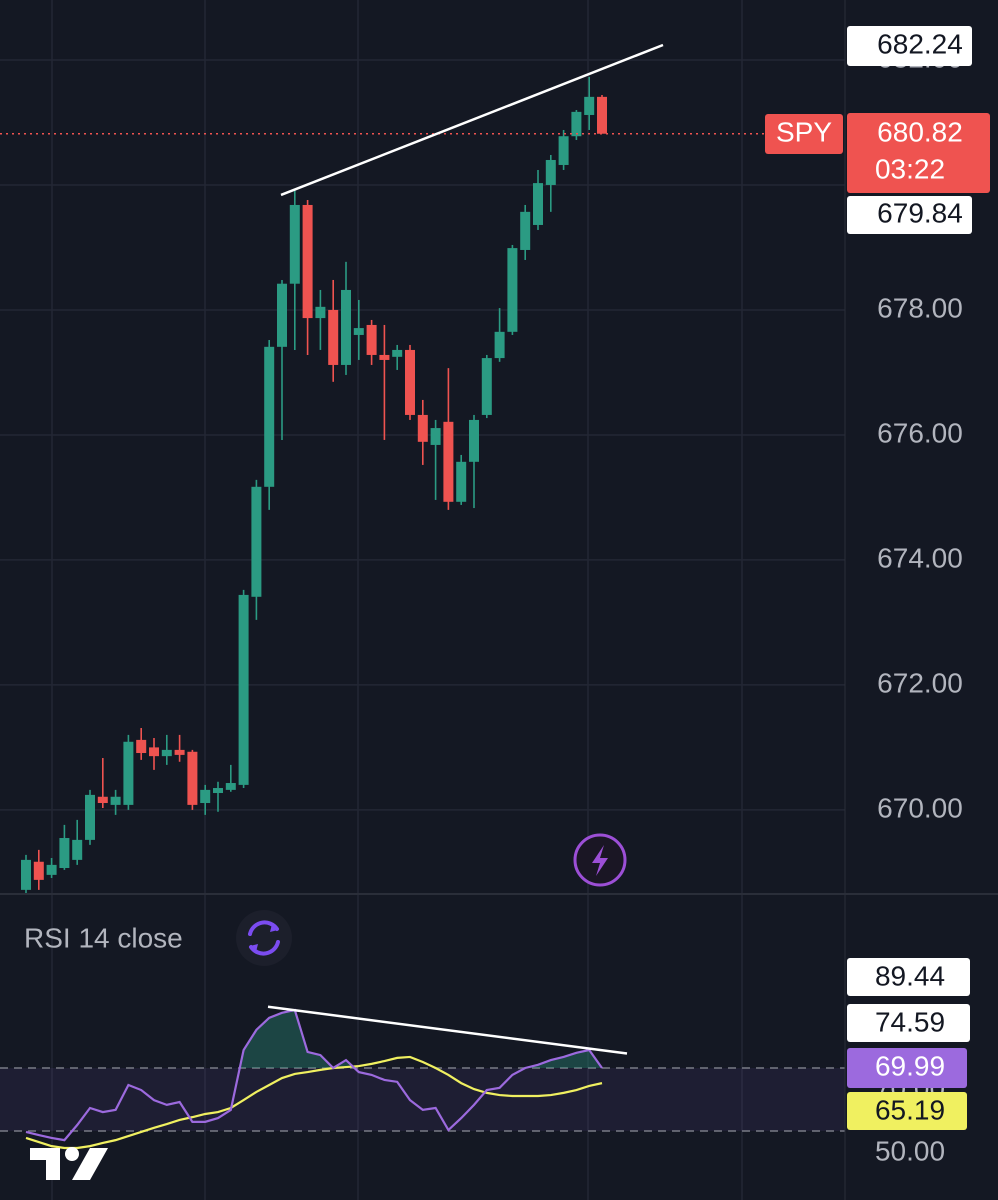  I want to click on symbol-label: SPY, so click(804, 131).